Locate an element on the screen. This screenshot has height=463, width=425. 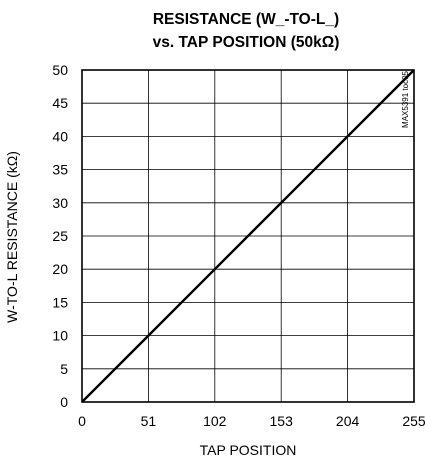
y-tick-label: 15 is located at coordinates (60, 302).